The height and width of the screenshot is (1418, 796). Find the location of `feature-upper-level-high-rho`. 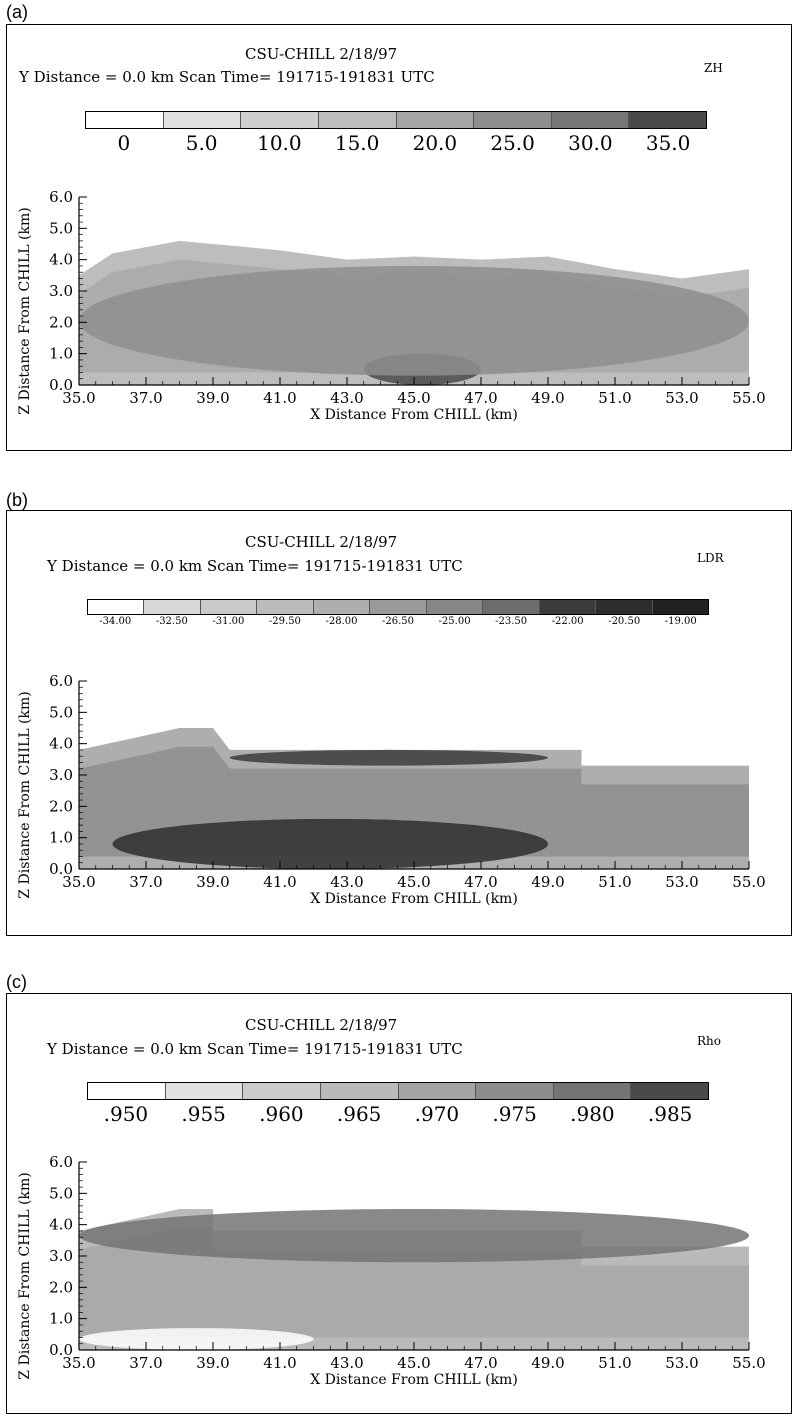

feature-upper-level-high-rho is located at coordinates (414, 1236).